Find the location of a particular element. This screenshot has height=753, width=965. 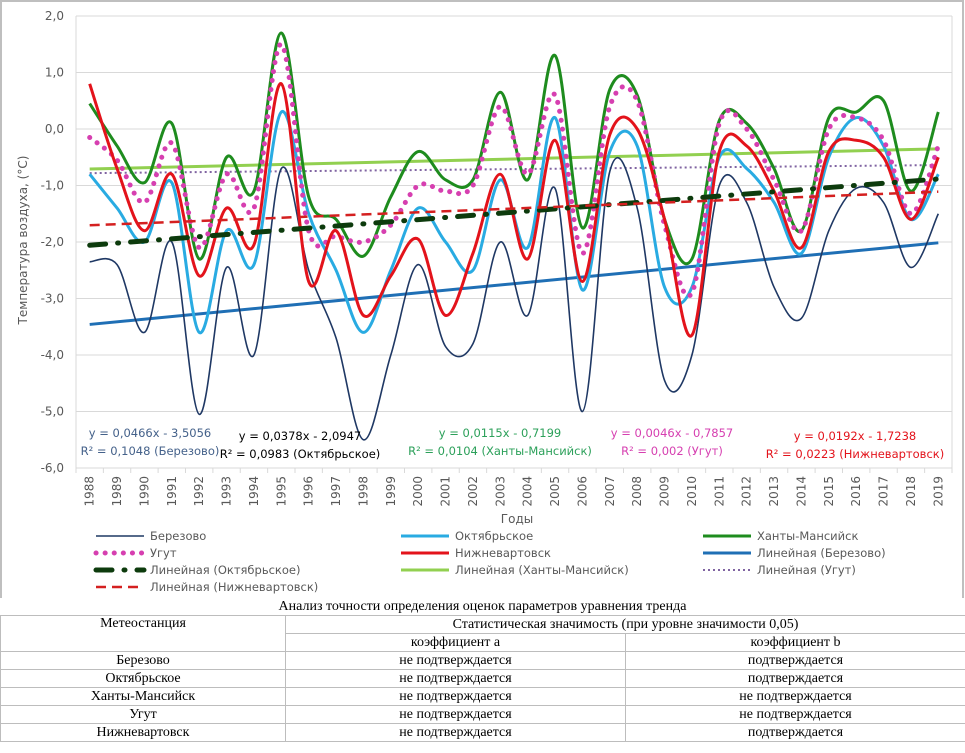

legend-label: Нижневартовск is located at coordinates (503, 553).